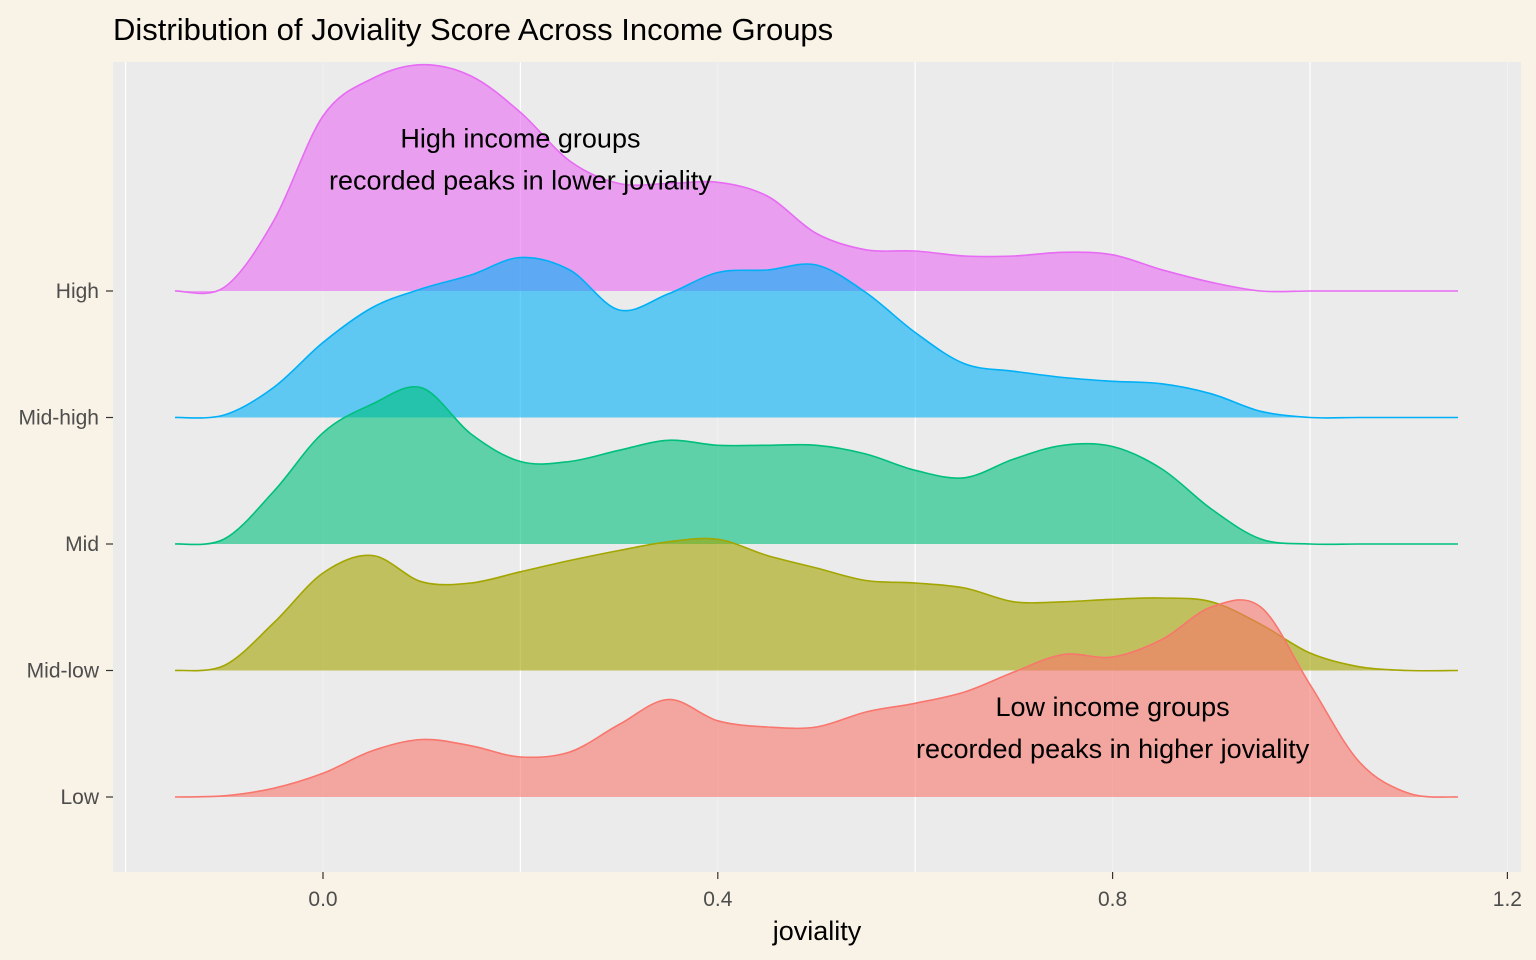 This screenshot has height=960, width=1536. I want to click on ridge-area-mid, so click(816, 465).